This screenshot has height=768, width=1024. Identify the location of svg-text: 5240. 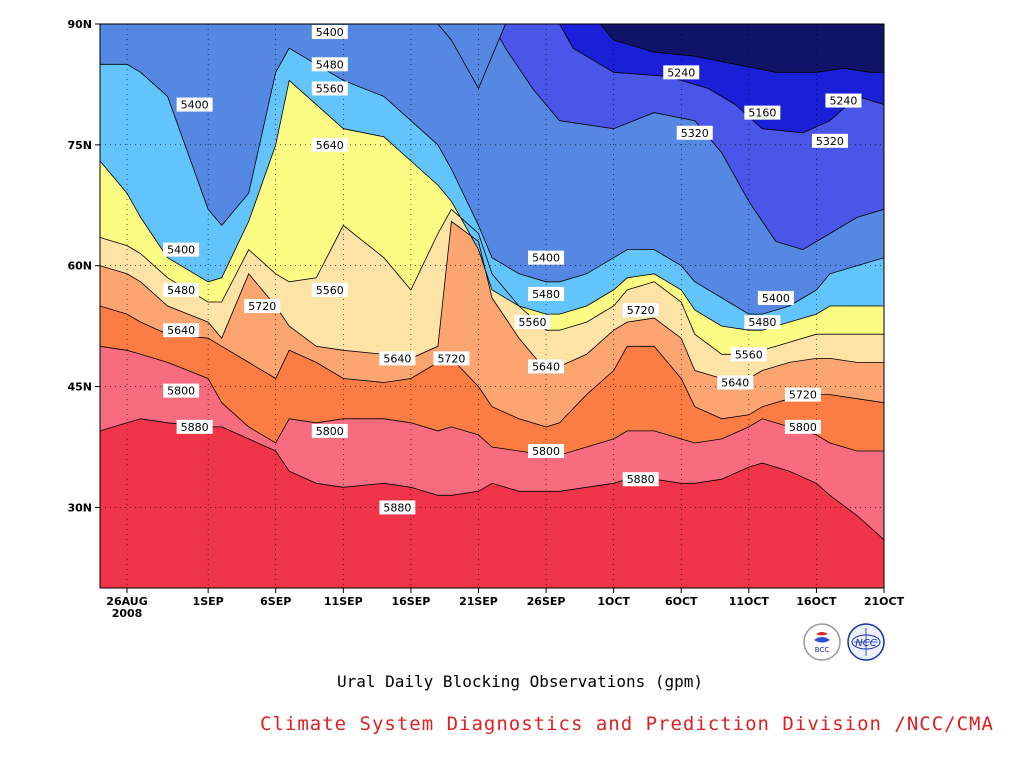
(843, 101).